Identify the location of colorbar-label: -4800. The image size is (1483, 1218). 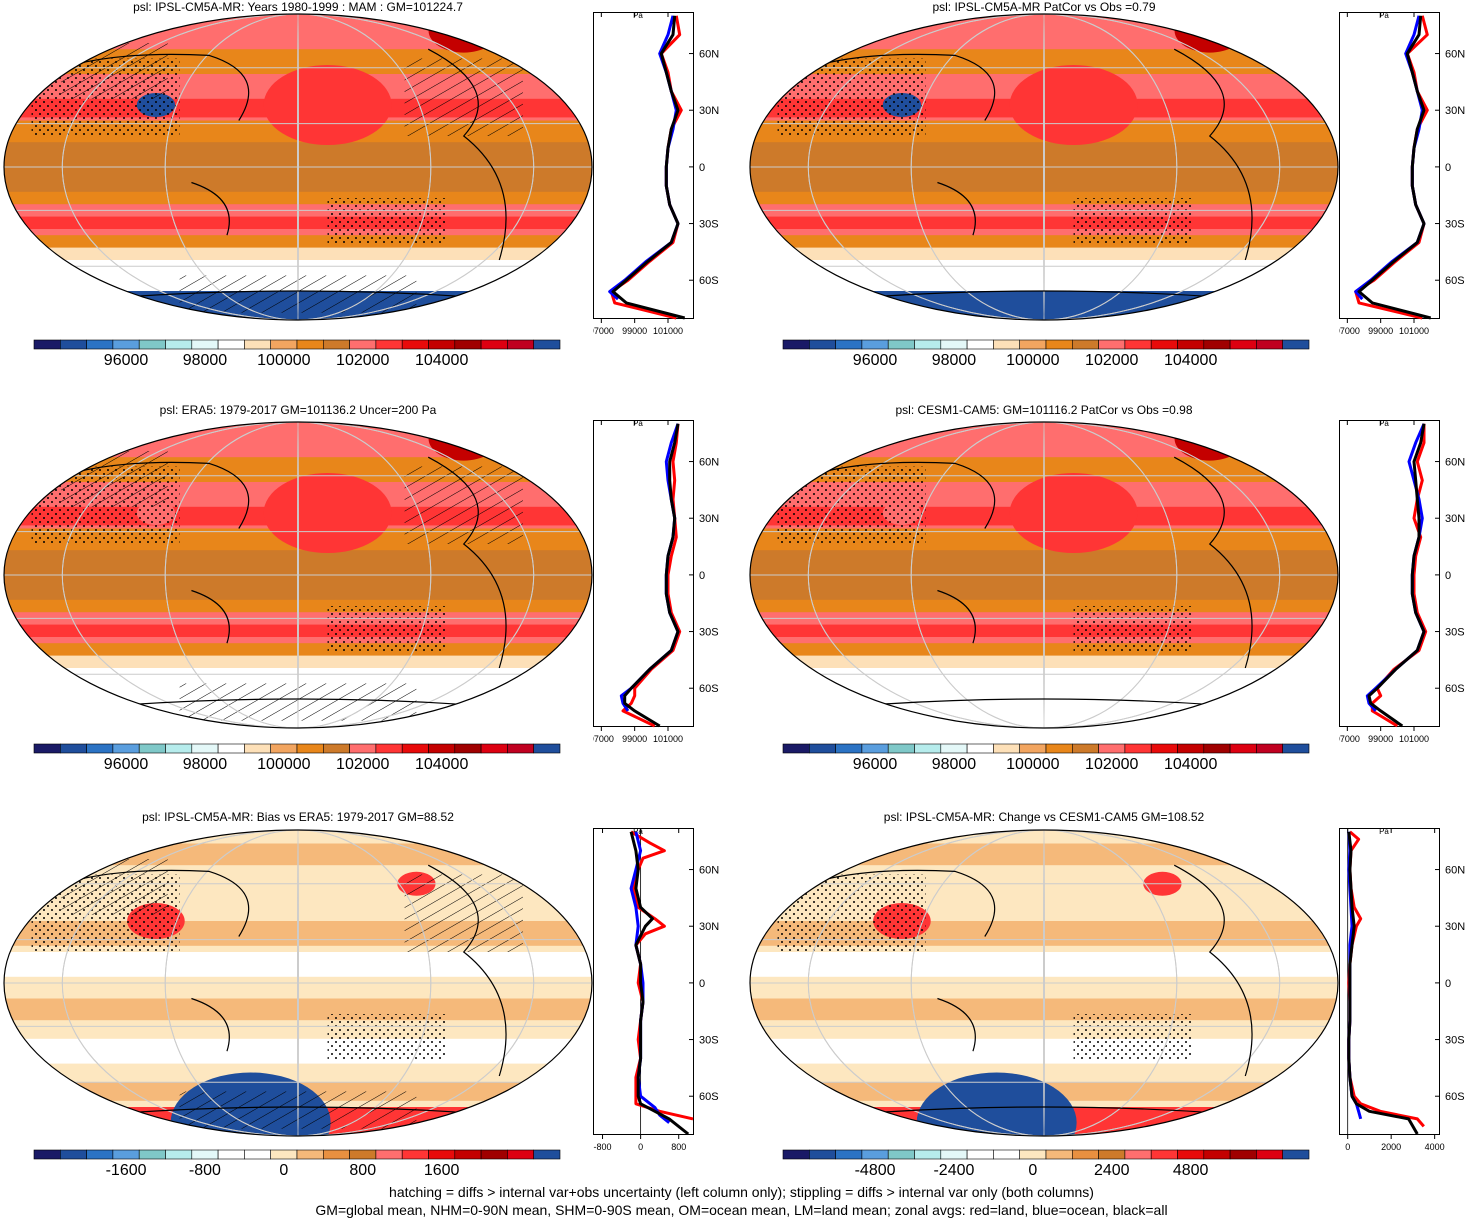
(875, 1170).